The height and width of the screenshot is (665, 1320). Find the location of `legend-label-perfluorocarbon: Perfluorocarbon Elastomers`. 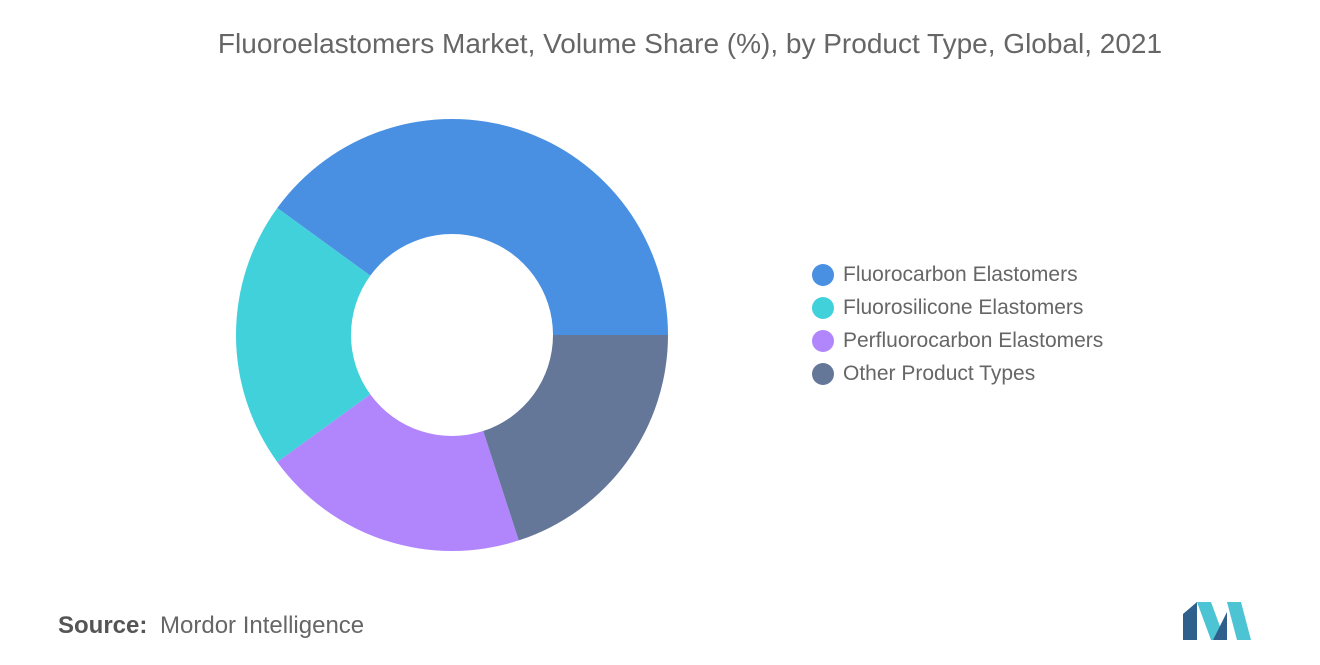

legend-label-perfluorocarbon: Perfluorocarbon Elastomers is located at coordinates (973, 340).